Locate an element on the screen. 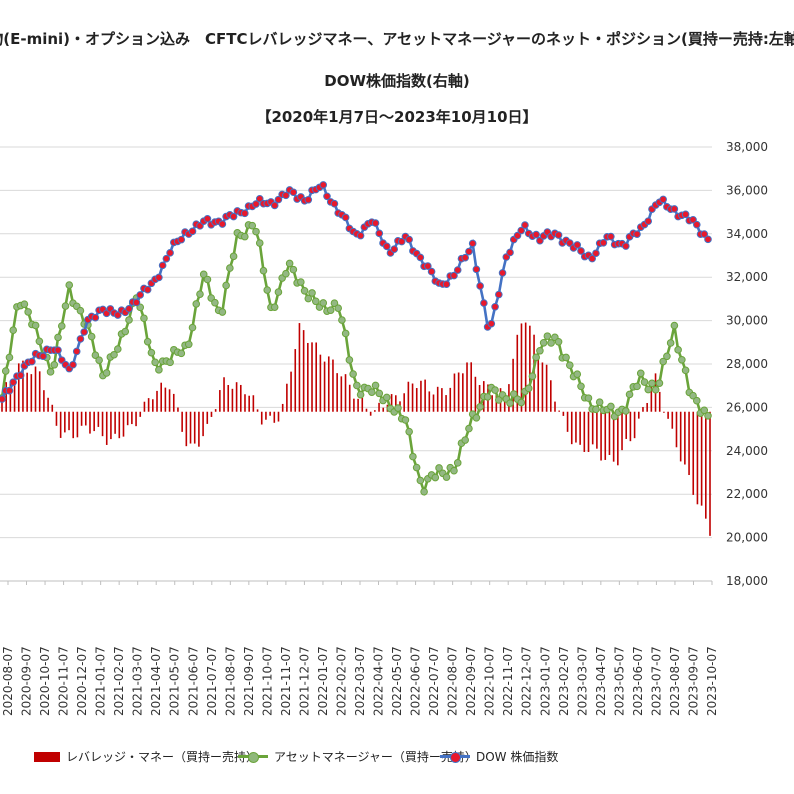  x-tick-label: 2023-10-07 is located at coordinates (712, 681).